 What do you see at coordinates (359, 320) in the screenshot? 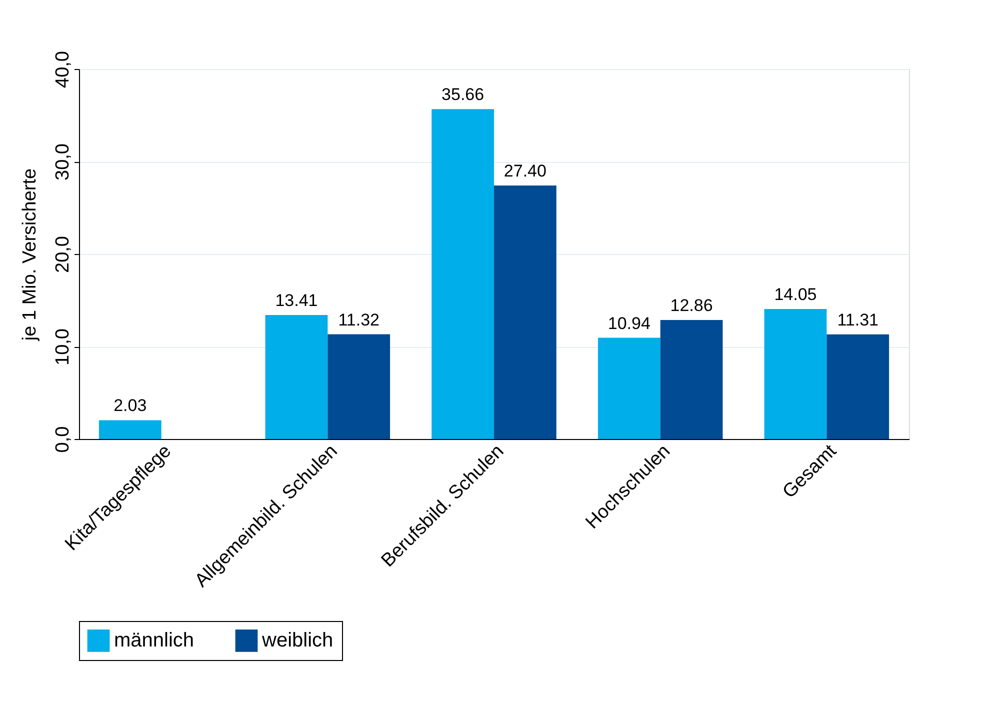
I see `data-label: 11.32` at bounding box center [359, 320].